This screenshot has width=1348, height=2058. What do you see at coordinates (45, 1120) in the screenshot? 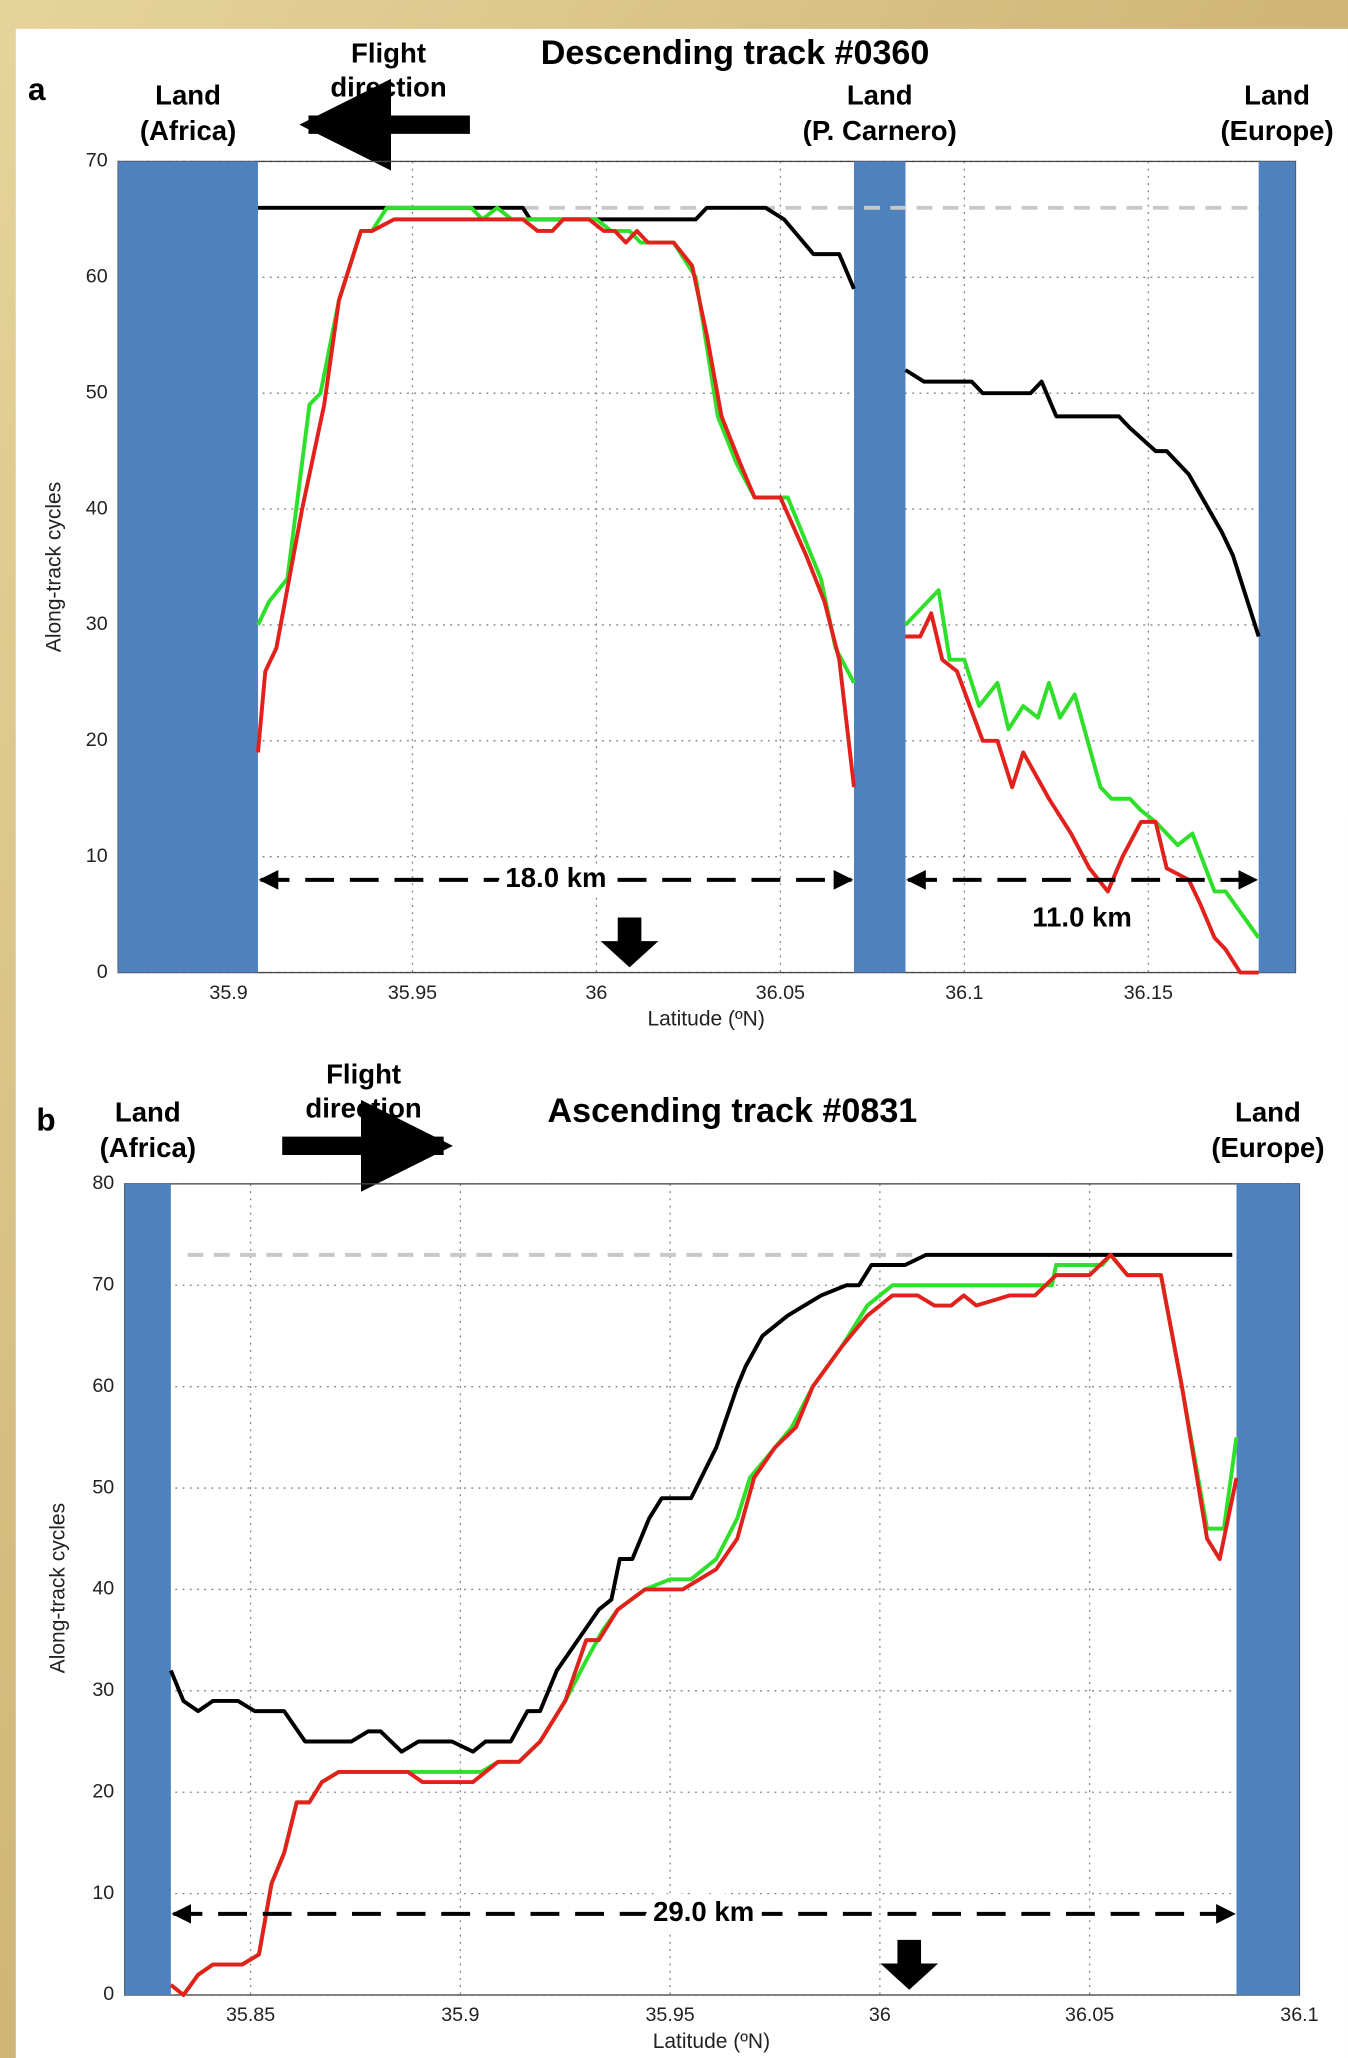
I see `panel-label: b` at bounding box center [45, 1120].